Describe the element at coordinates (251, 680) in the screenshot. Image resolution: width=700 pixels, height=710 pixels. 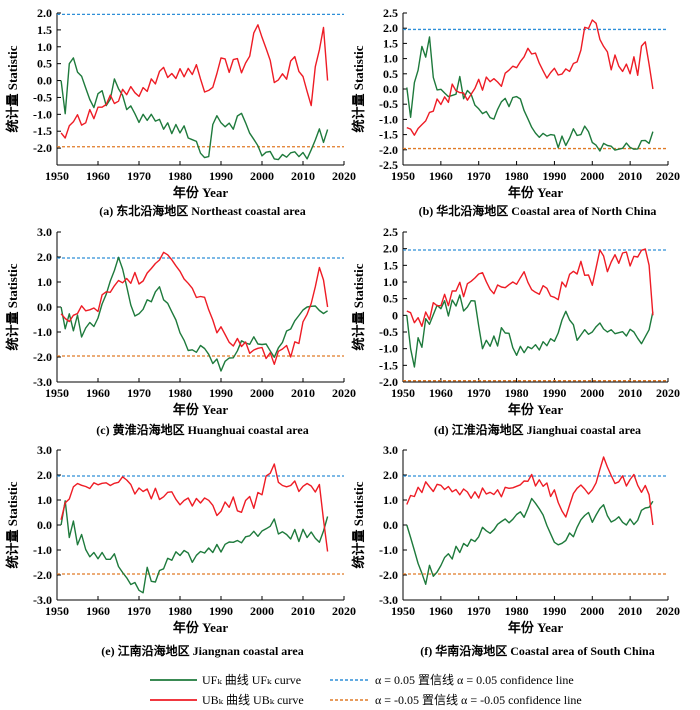
I see `legend-uf-label: UFₖ 曲线 UFₖ curve` at that location.